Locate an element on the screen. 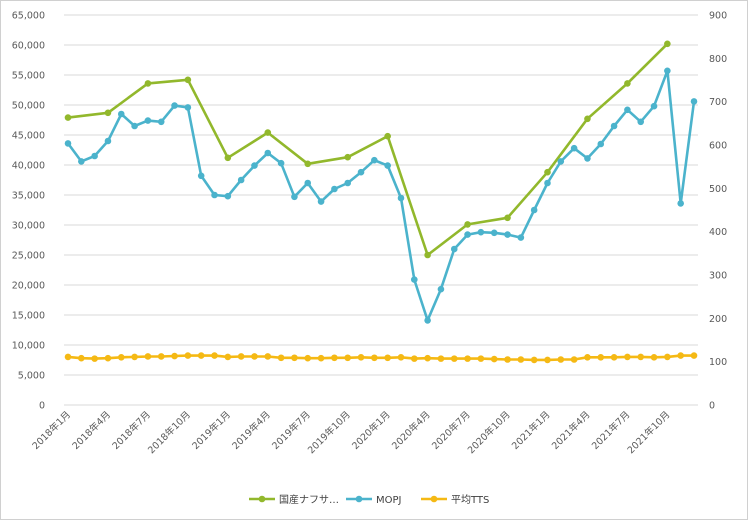  x-tick-label: 2019年10月 is located at coordinates (329, 433).